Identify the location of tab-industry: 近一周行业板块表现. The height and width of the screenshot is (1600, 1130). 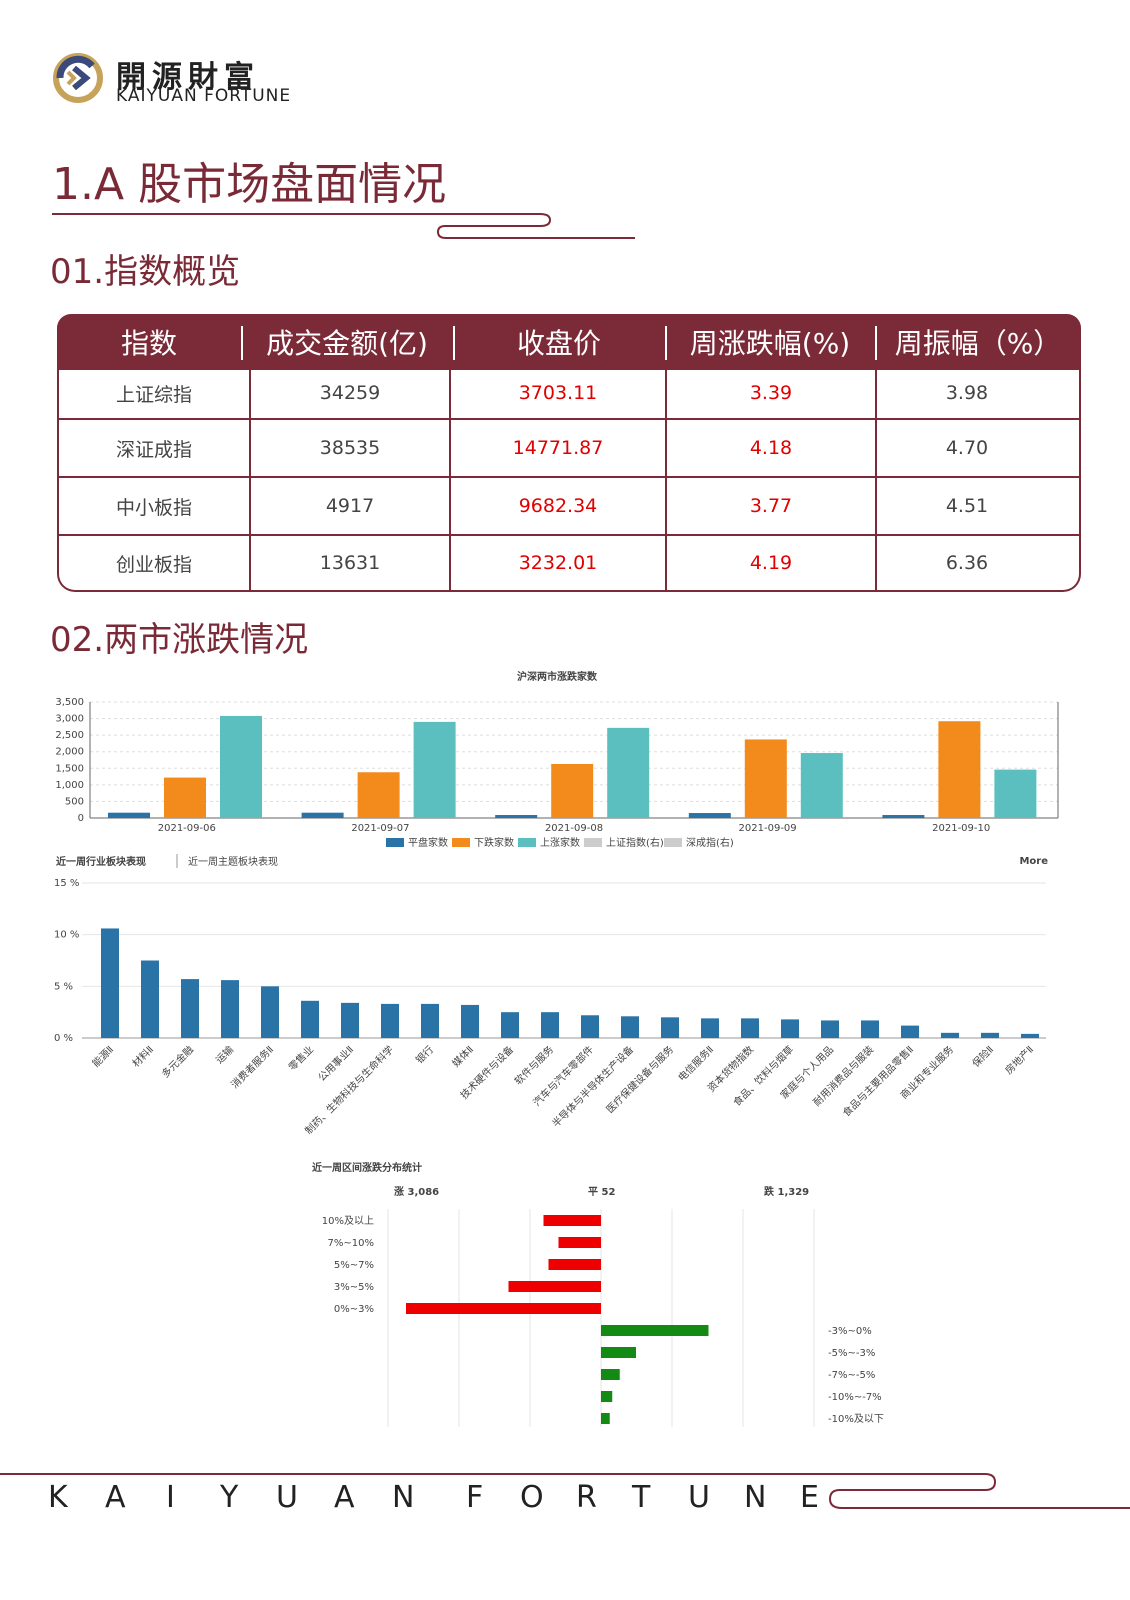
(101, 861).